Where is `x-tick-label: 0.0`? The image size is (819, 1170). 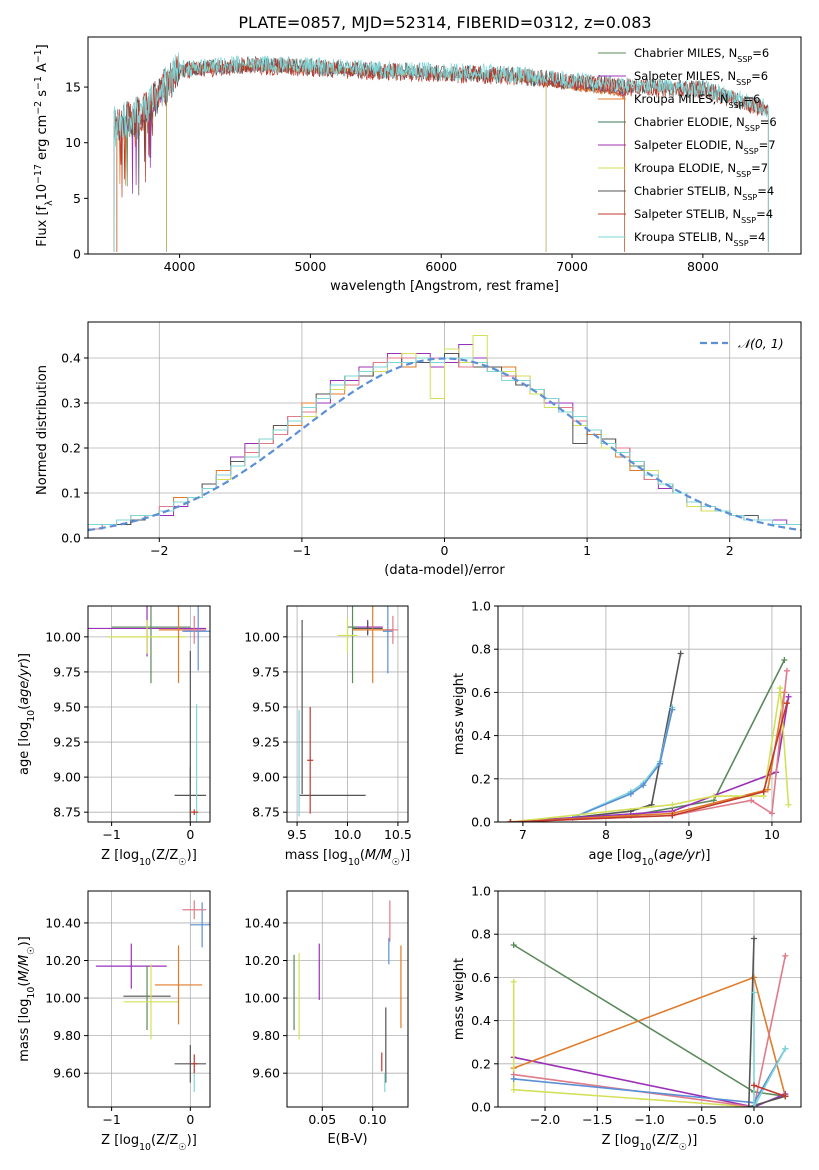 x-tick-label: 0.0 is located at coordinates (754, 1119).